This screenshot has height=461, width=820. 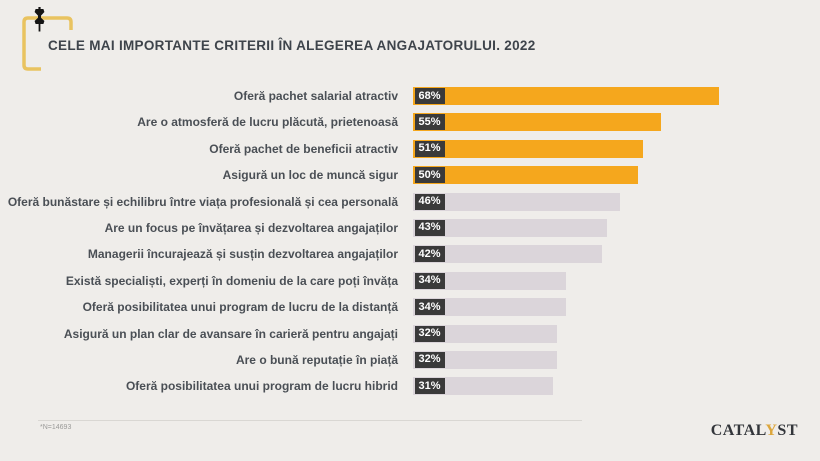 What do you see at coordinates (507, 254) in the screenshot?
I see `bar: 42%` at bounding box center [507, 254].